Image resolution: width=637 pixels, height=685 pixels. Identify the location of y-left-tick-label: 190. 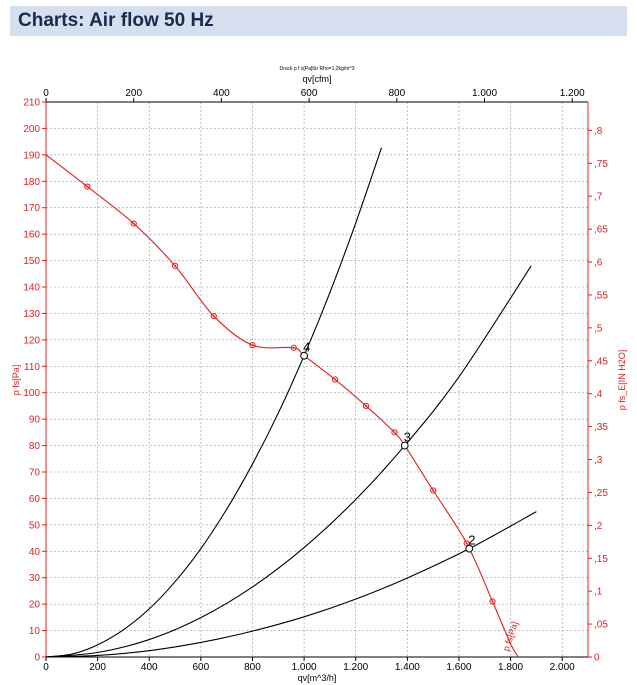
(31, 155).